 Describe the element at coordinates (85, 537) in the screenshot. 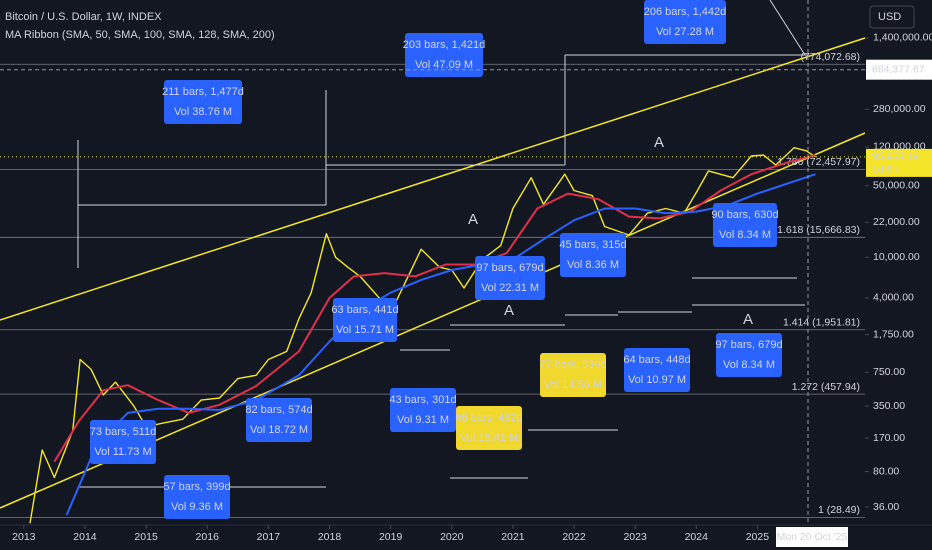

I see `x-tick-label: 2014` at that location.